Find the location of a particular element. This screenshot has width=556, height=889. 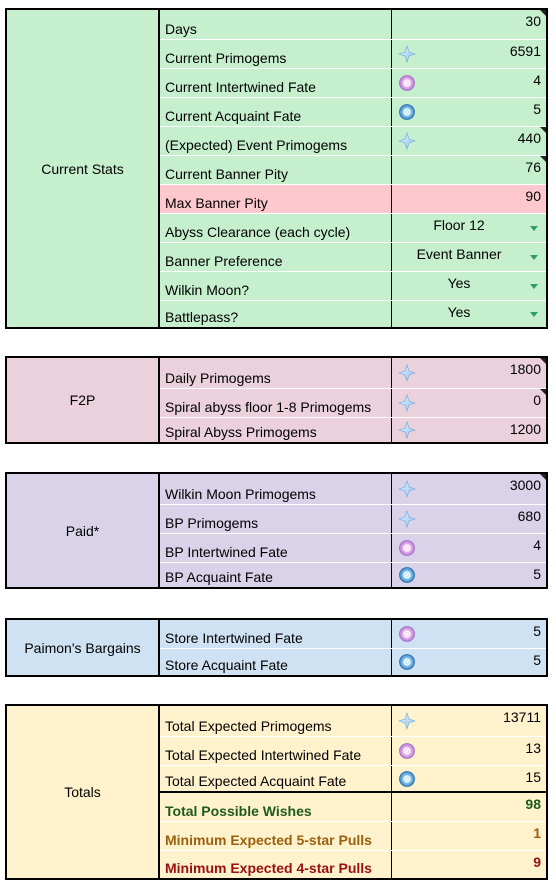

days-label: Days is located at coordinates (276, 24).